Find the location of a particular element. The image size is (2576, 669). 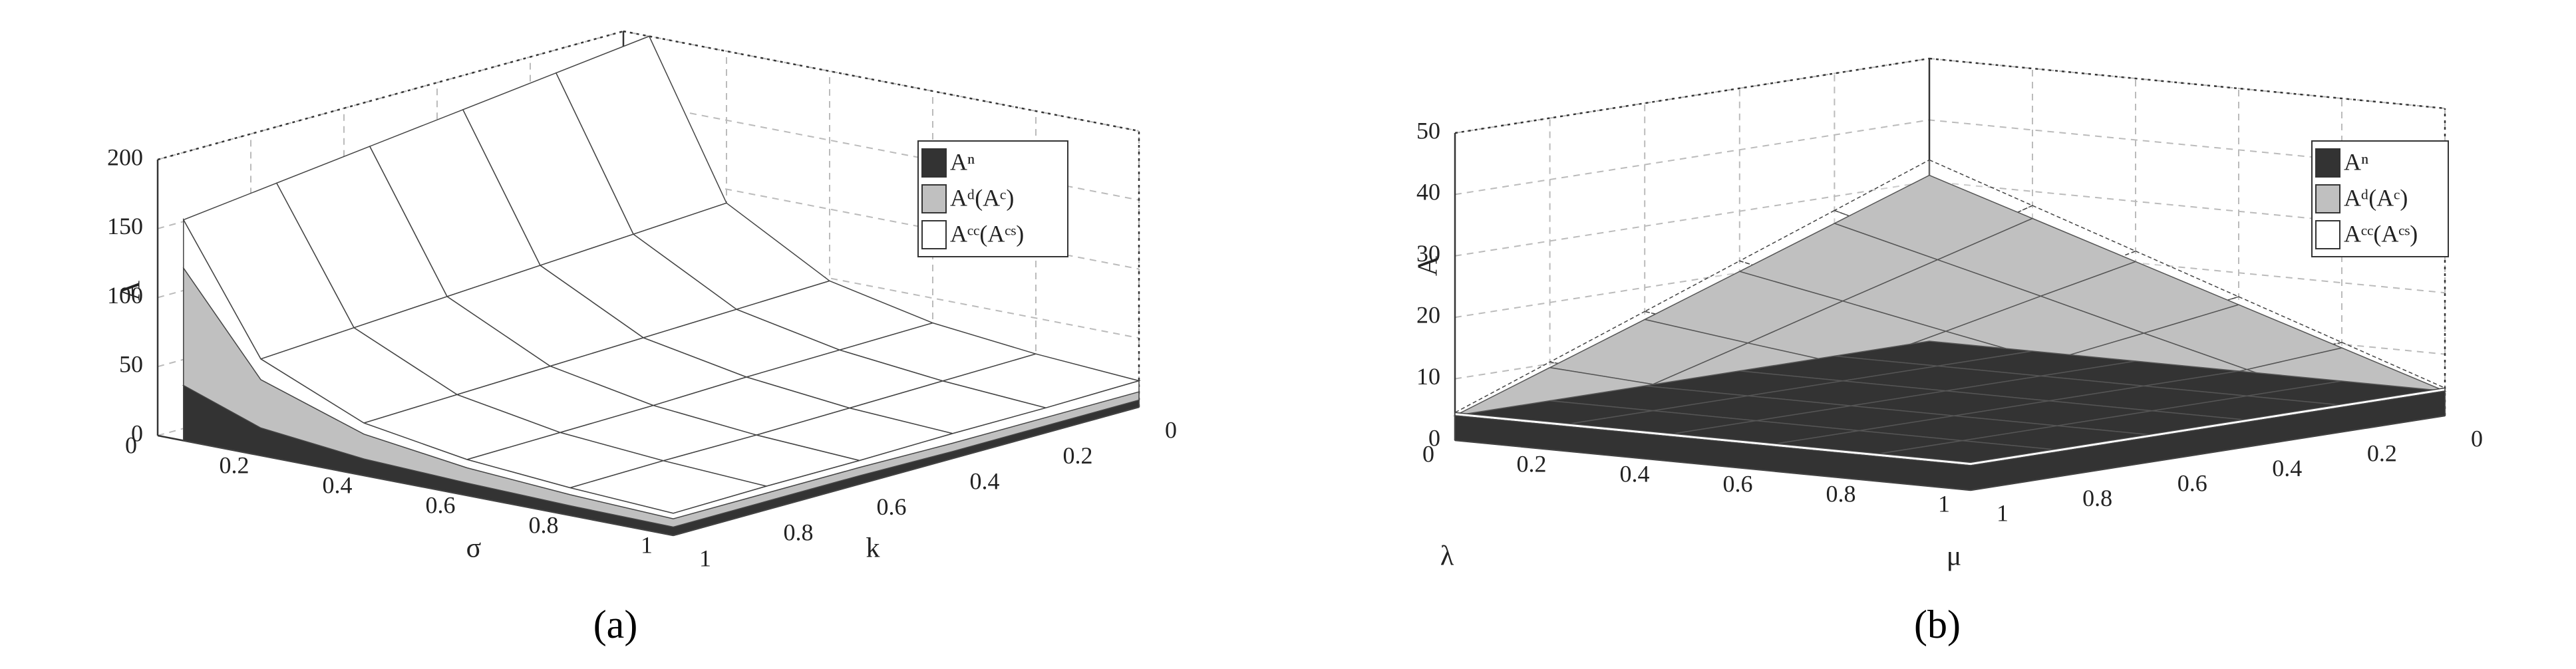

z-tick-label: 100 is located at coordinates (125, 295).